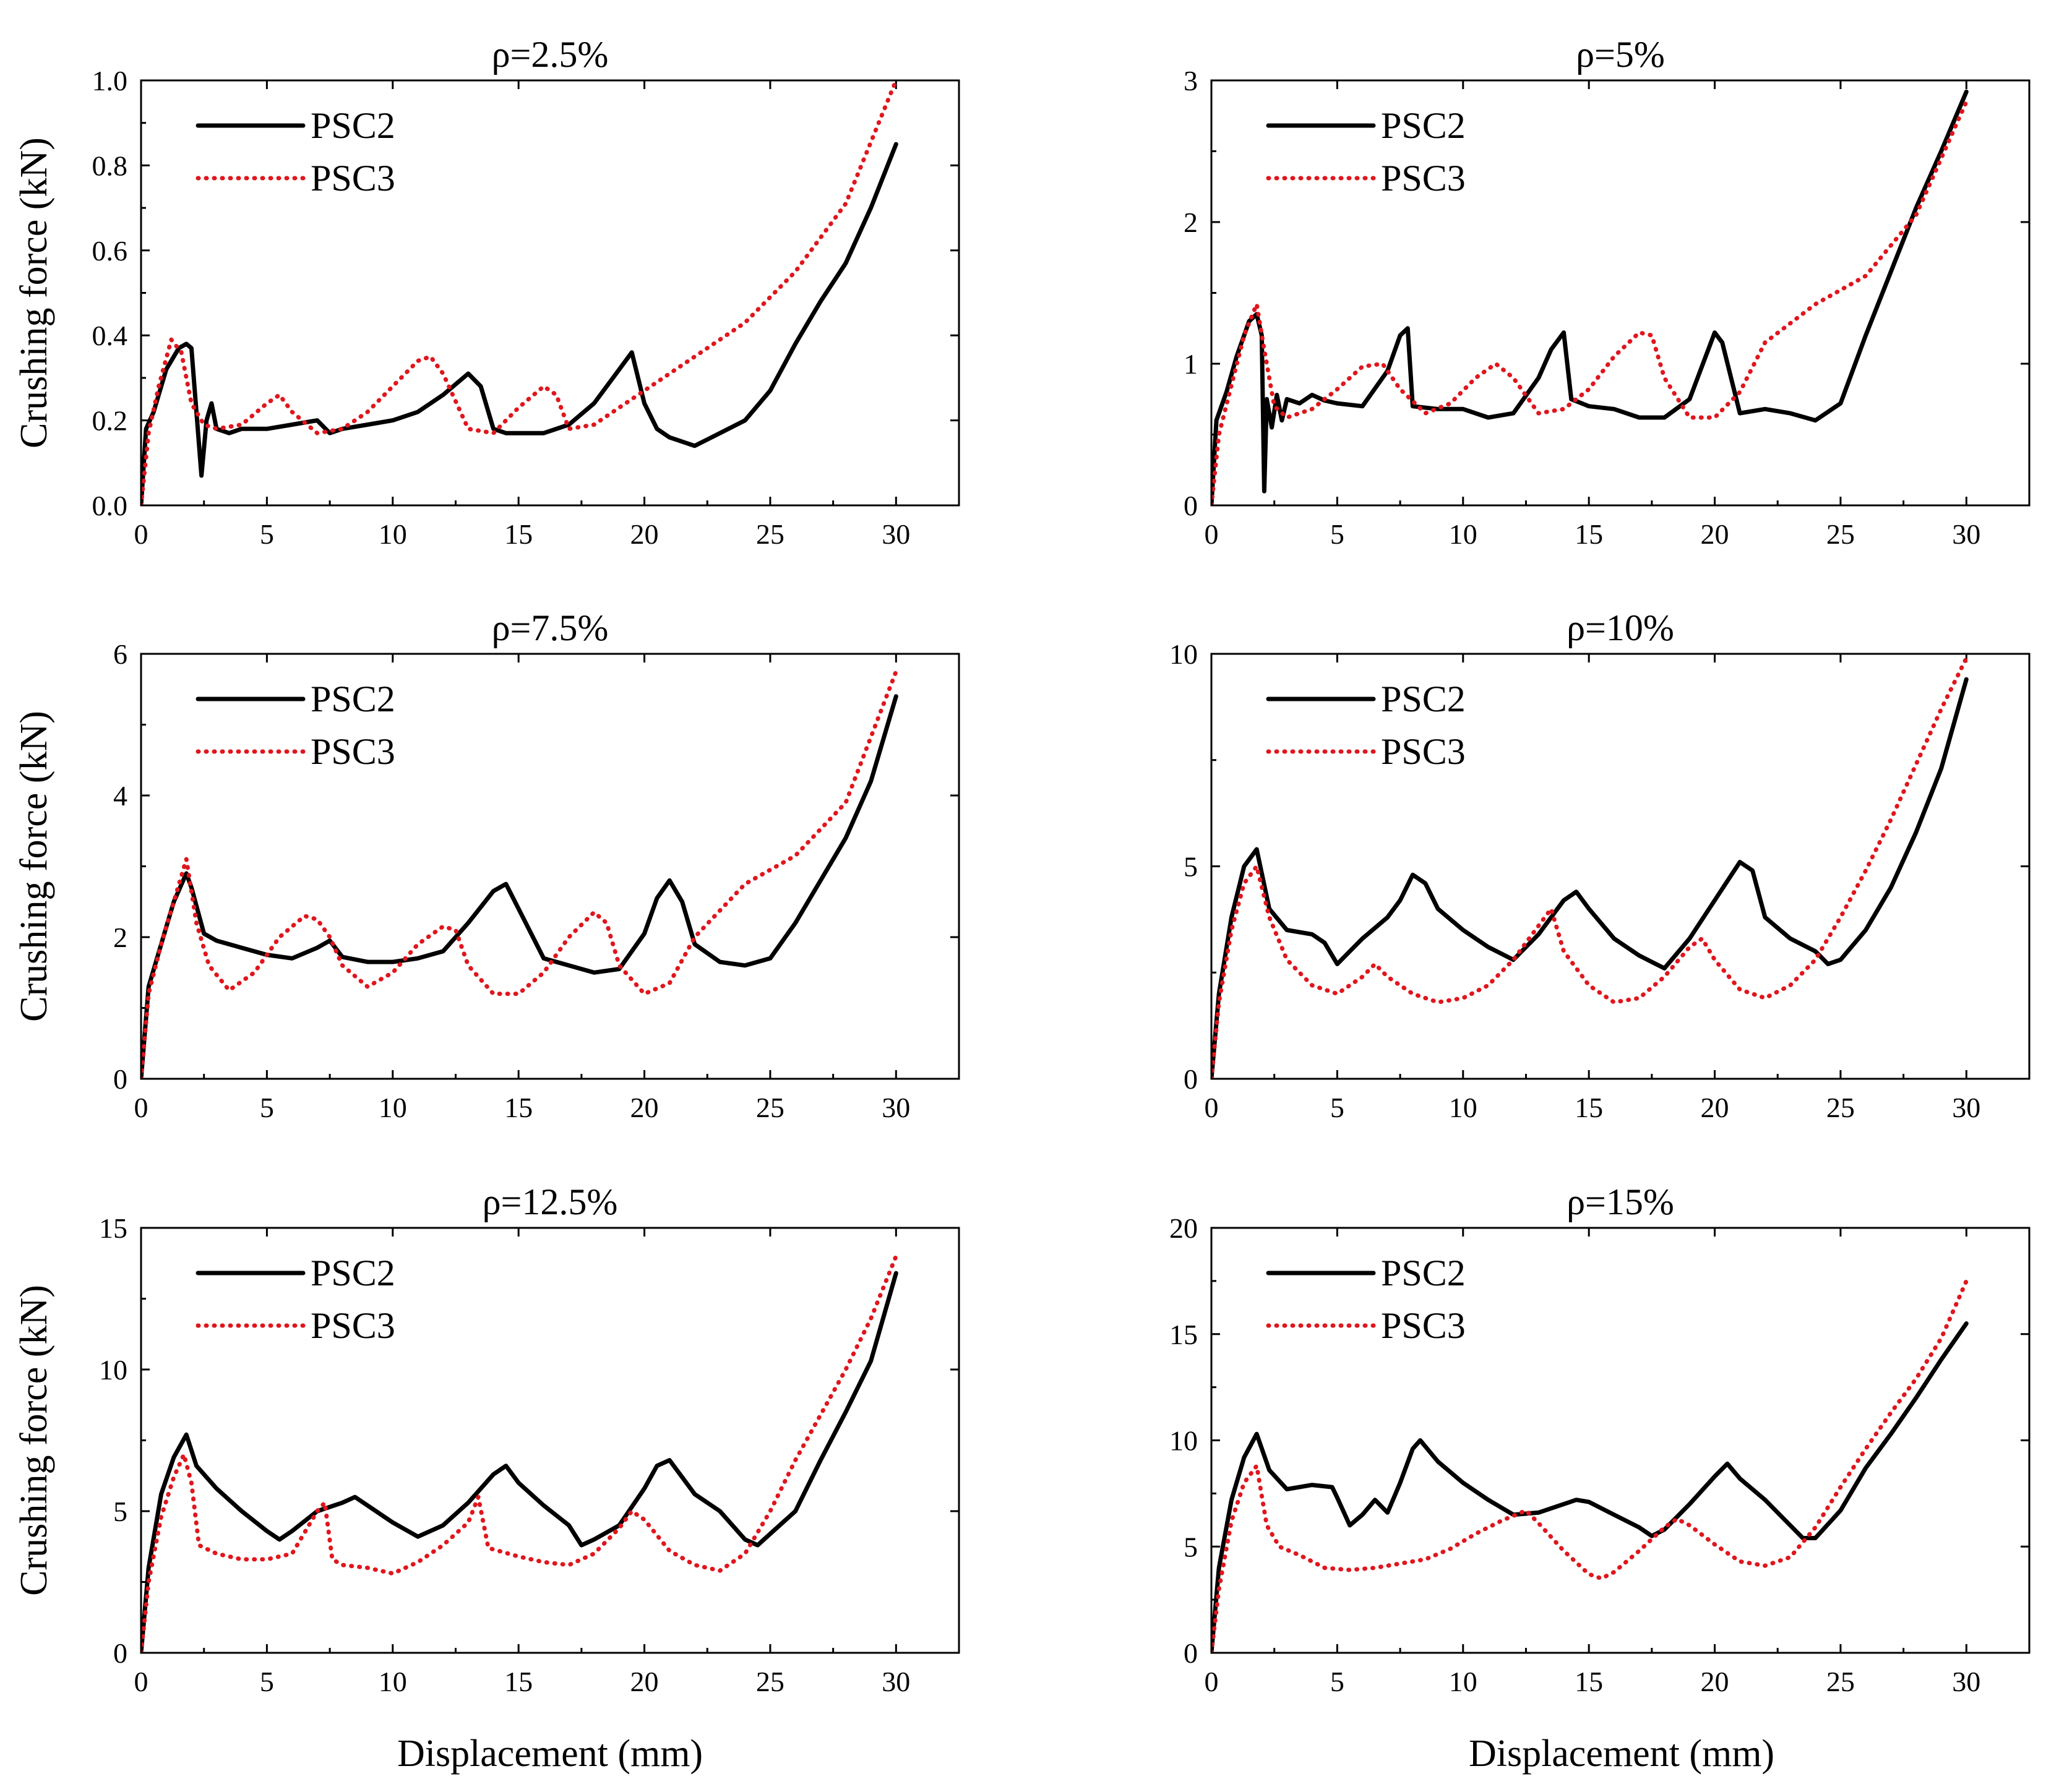 The image size is (2059, 1792). I want to click on y-tick-label: 0.8, so click(110, 166).